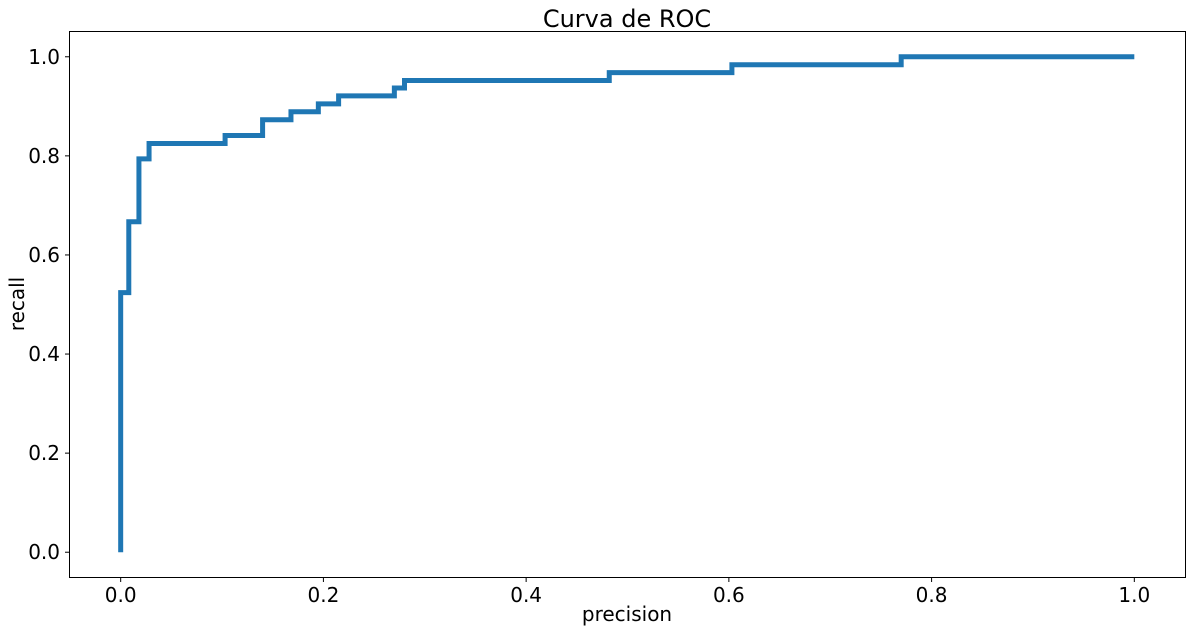 The image size is (1195, 635). I want to click on y-tick-label: 0.8, so click(44, 156).